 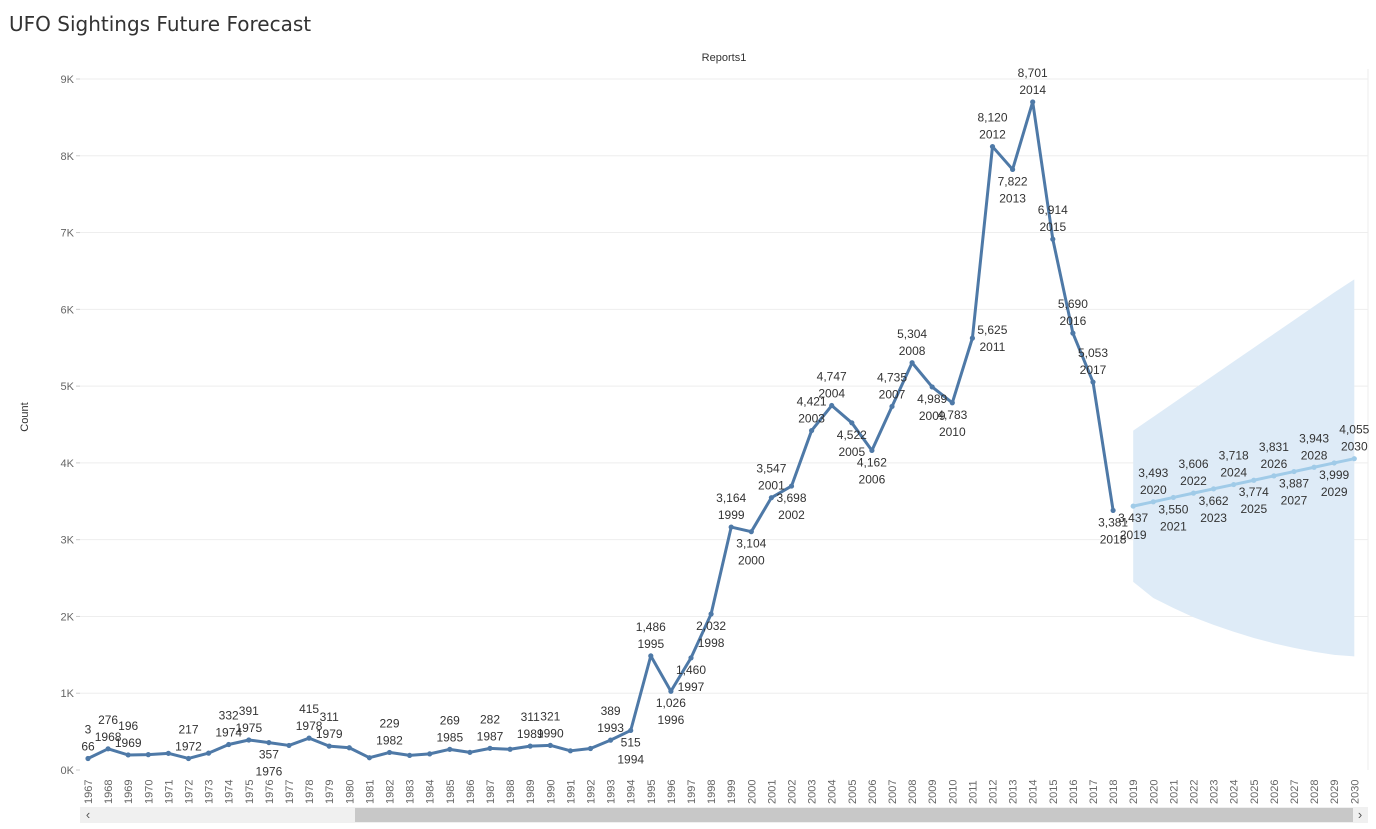 I want to click on x-tick-label: 2017, so click(x=1094, y=792).